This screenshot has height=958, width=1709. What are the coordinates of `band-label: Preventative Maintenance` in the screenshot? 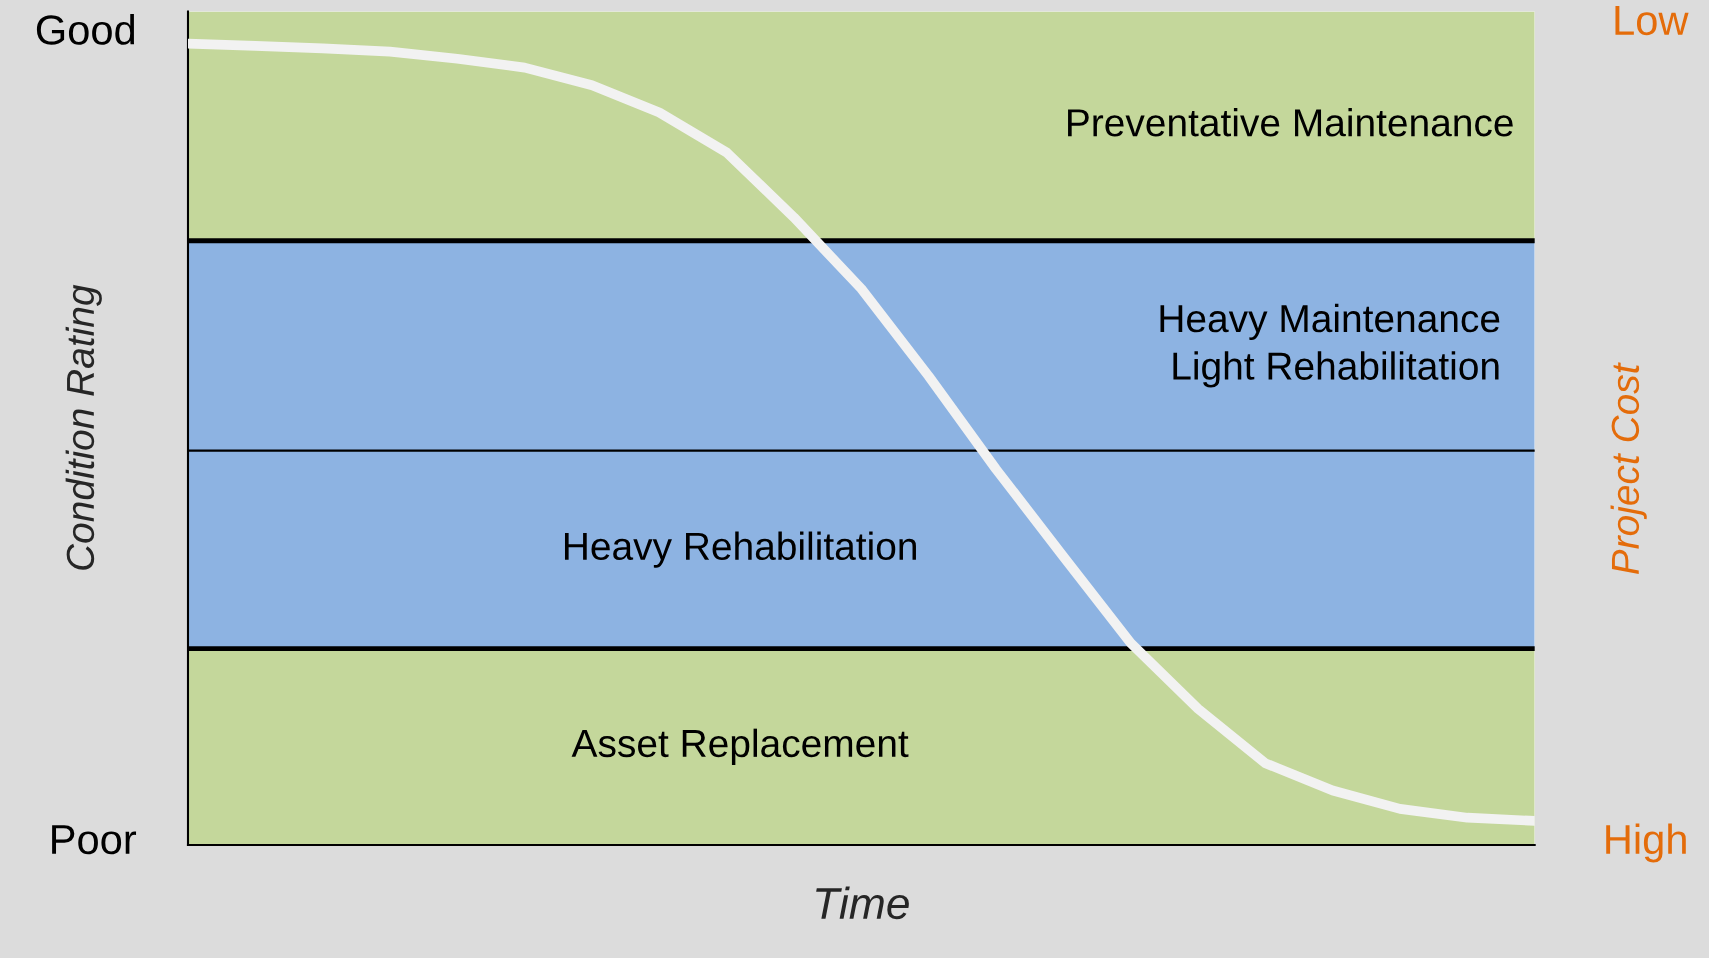 It's located at (1290, 122).